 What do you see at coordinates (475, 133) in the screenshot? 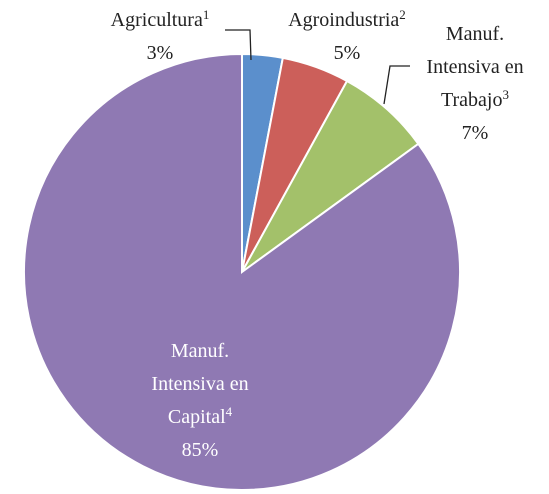
I see `value-label: 7%` at bounding box center [475, 133].